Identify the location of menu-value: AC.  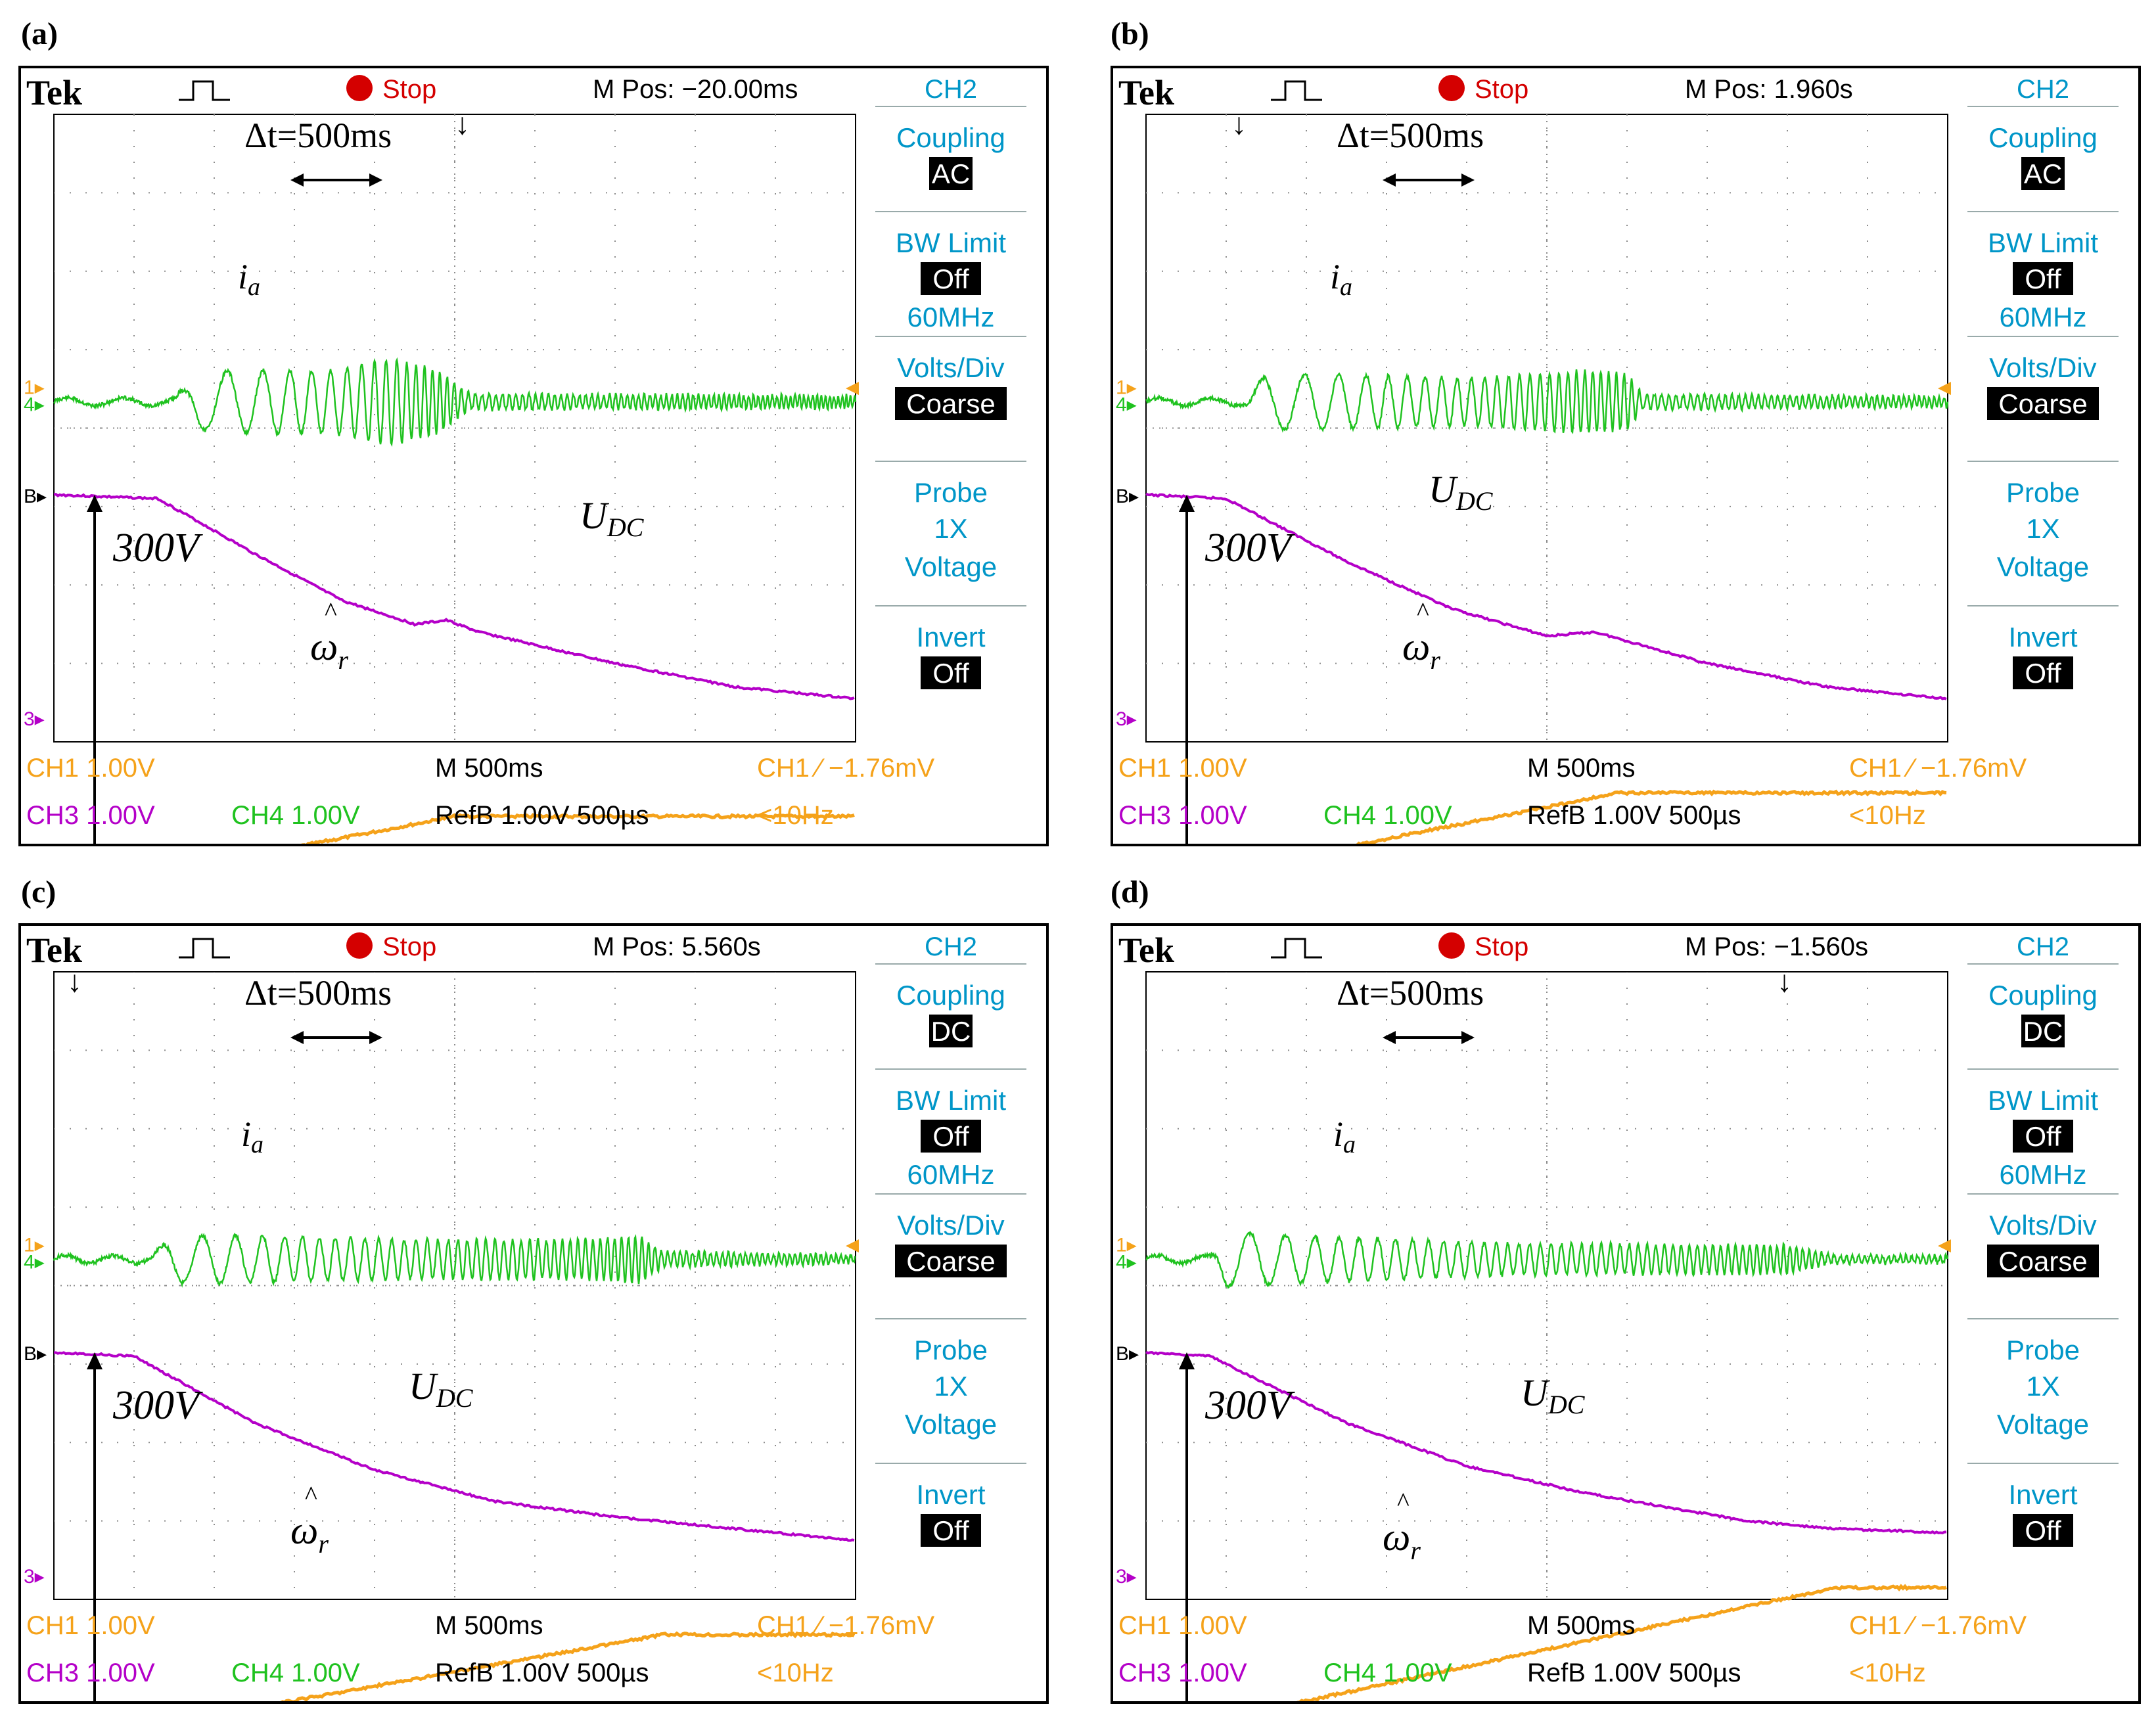
(951, 174).